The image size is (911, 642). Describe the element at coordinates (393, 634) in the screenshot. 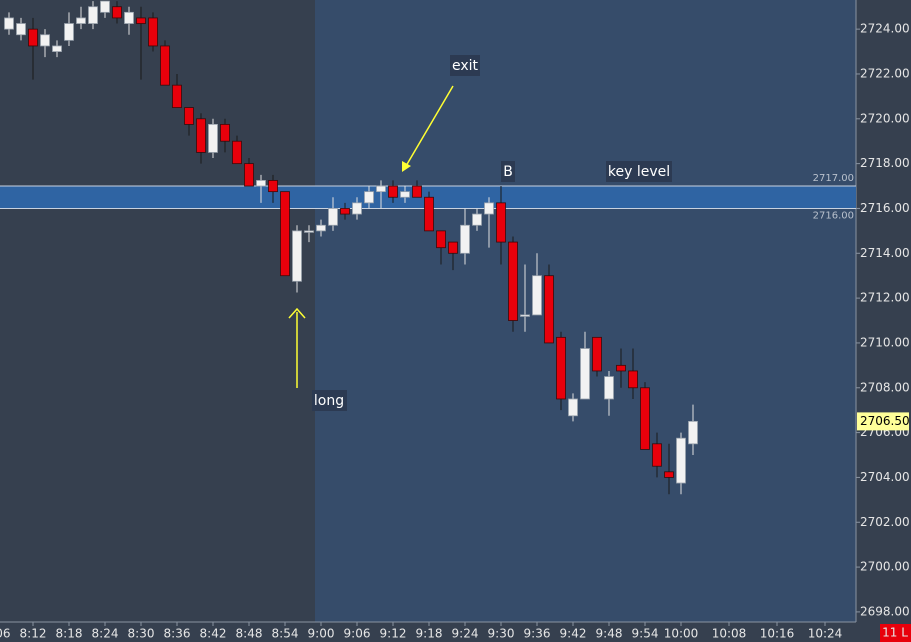

I see `x-tick-label: 9:12` at that location.